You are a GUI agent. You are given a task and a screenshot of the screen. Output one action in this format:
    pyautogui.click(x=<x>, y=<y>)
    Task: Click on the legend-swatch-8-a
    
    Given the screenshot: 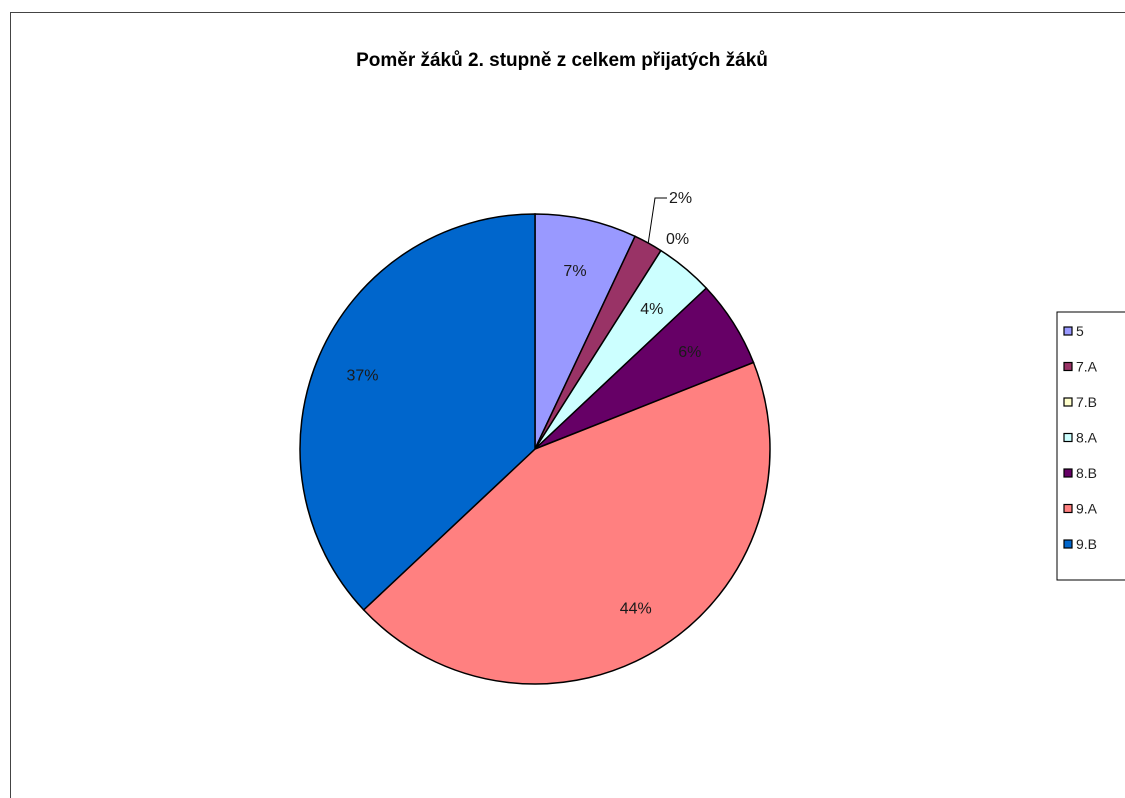 What is the action you would take?
    pyautogui.click(x=1068, y=437)
    